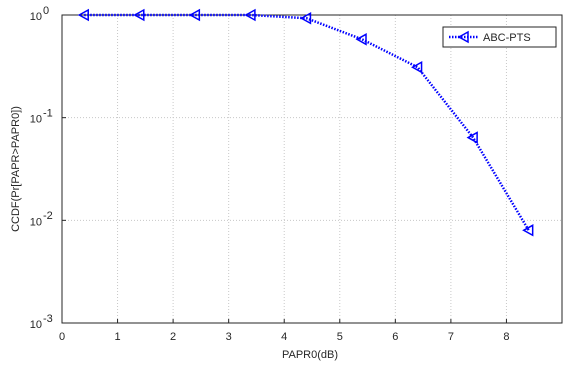 This screenshot has height=365, width=563. I want to click on tick-power: 0, so click(46, 11).